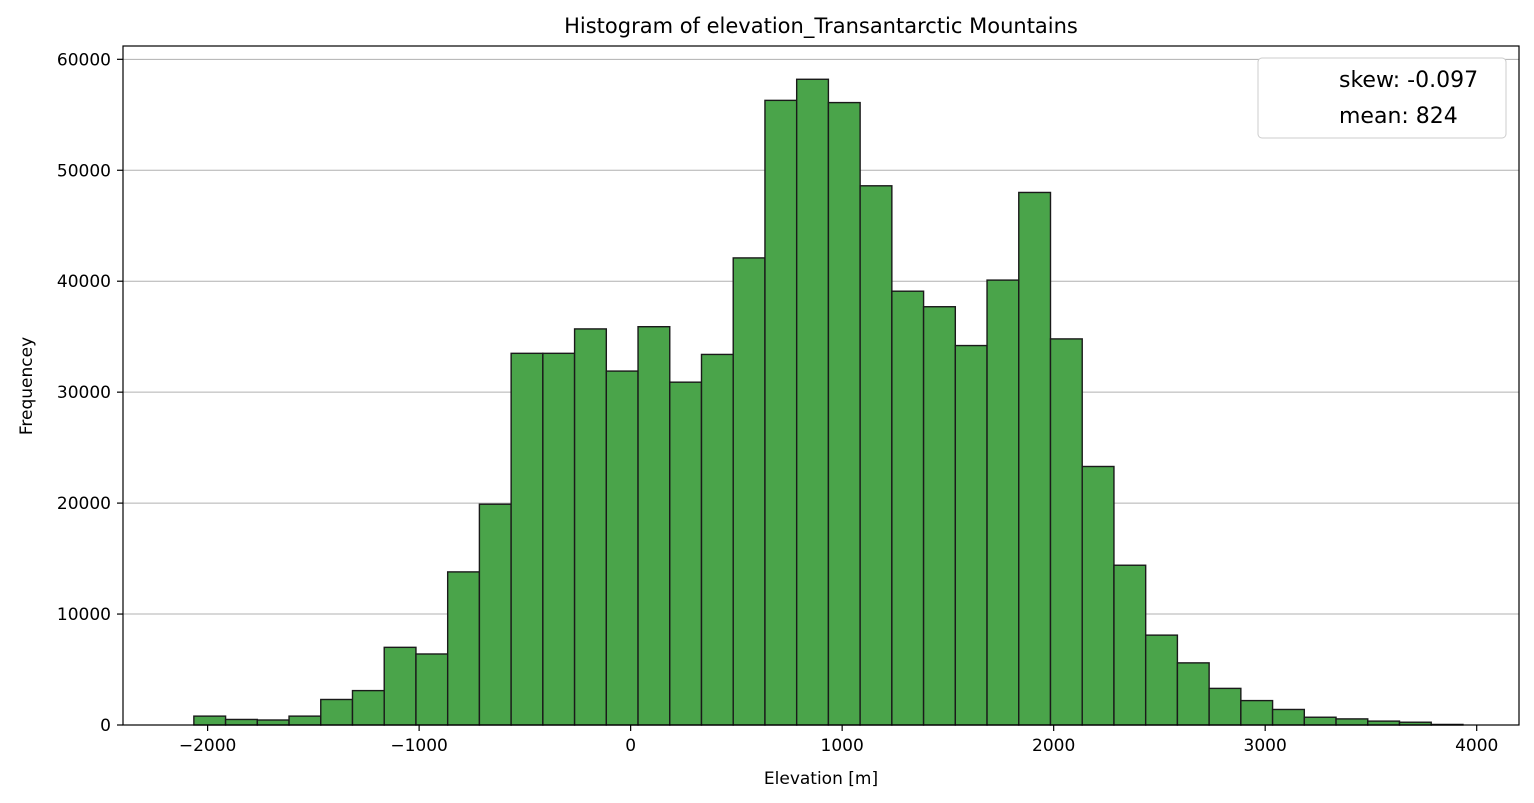 The height and width of the screenshot is (803, 1534). What do you see at coordinates (1265, 746) in the screenshot?
I see `x-tick-label: 3000` at bounding box center [1265, 746].